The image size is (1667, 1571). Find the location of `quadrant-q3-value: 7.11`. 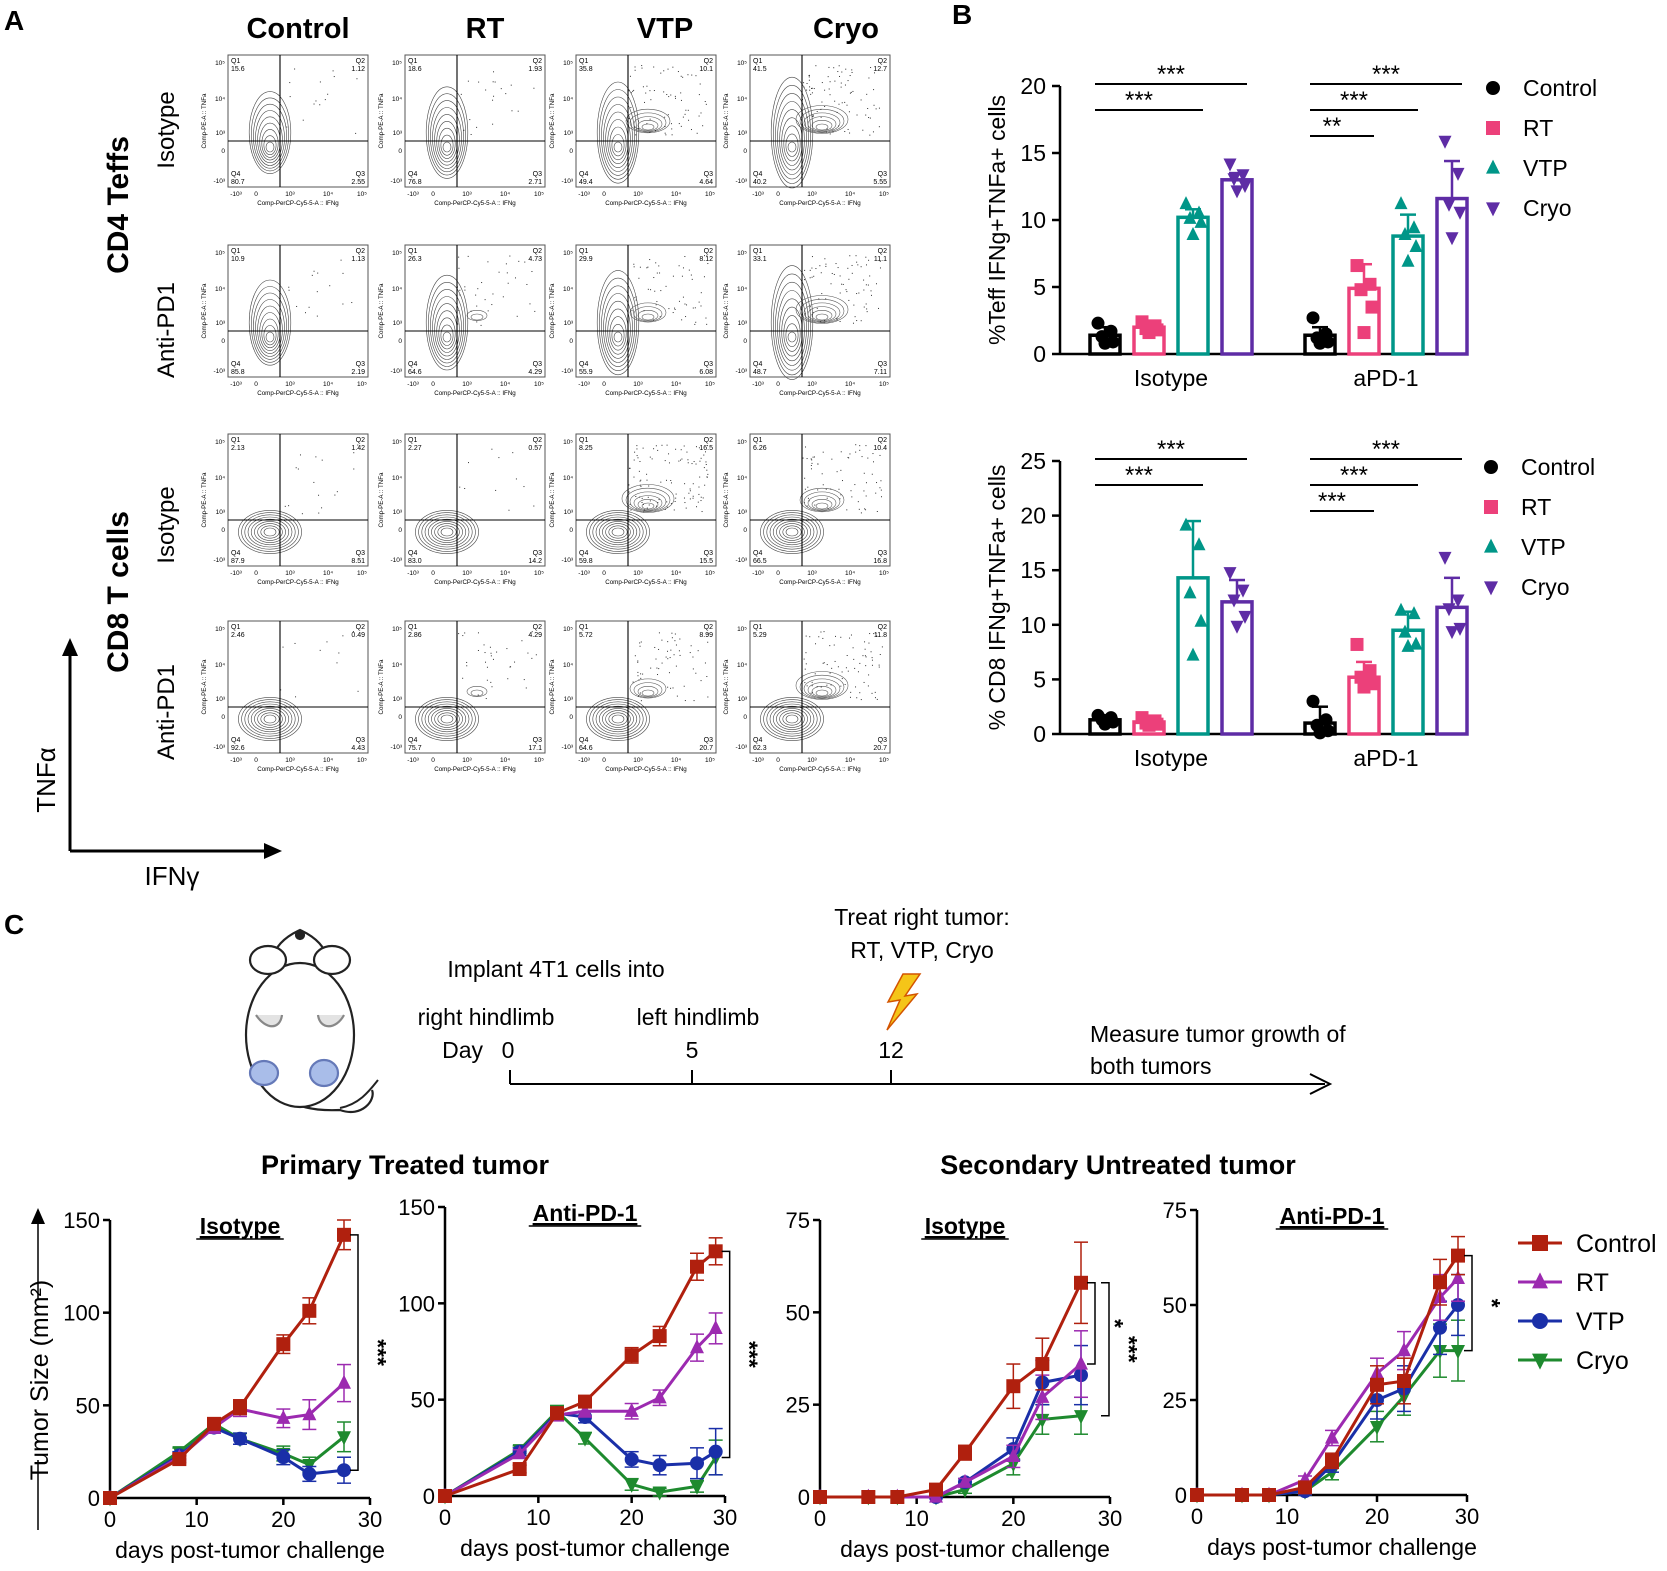

quadrant-q3-value: 7.11 is located at coordinates (880, 372).